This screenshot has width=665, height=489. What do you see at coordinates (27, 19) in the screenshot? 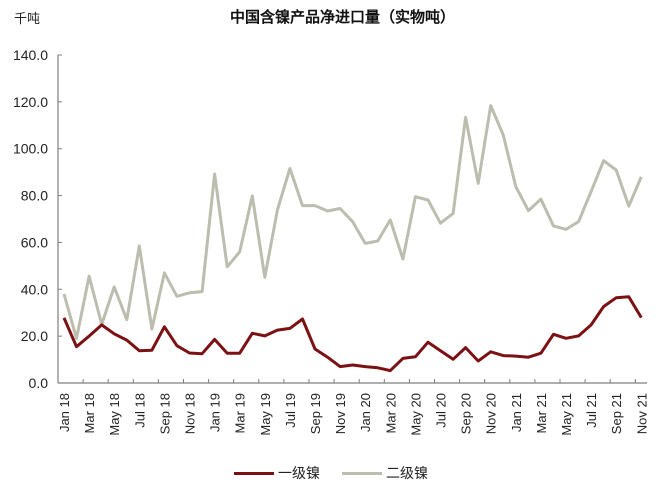
I see `y-axis-unit-label: 千吨` at bounding box center [27, 19].